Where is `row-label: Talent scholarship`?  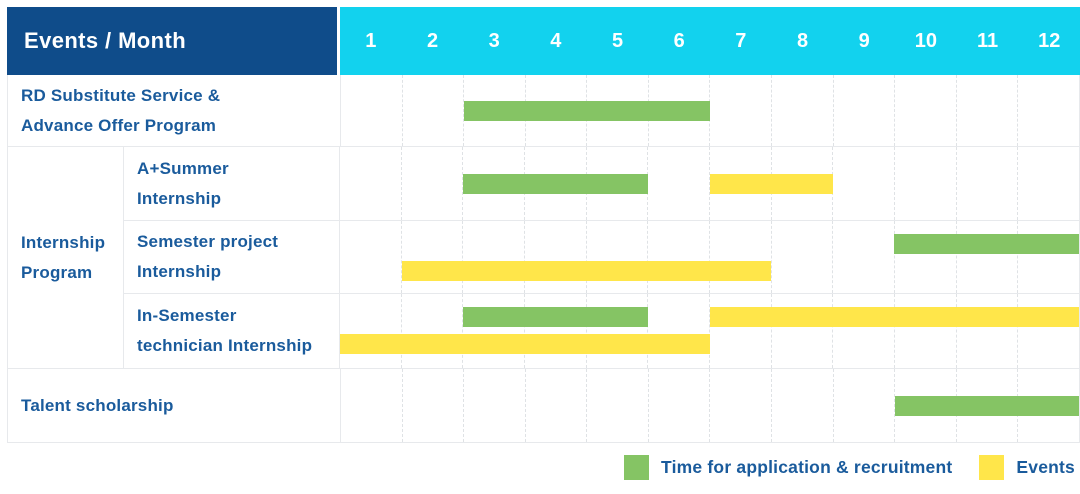 row-label: Talent scholarship is located at coordinates (174, 405).